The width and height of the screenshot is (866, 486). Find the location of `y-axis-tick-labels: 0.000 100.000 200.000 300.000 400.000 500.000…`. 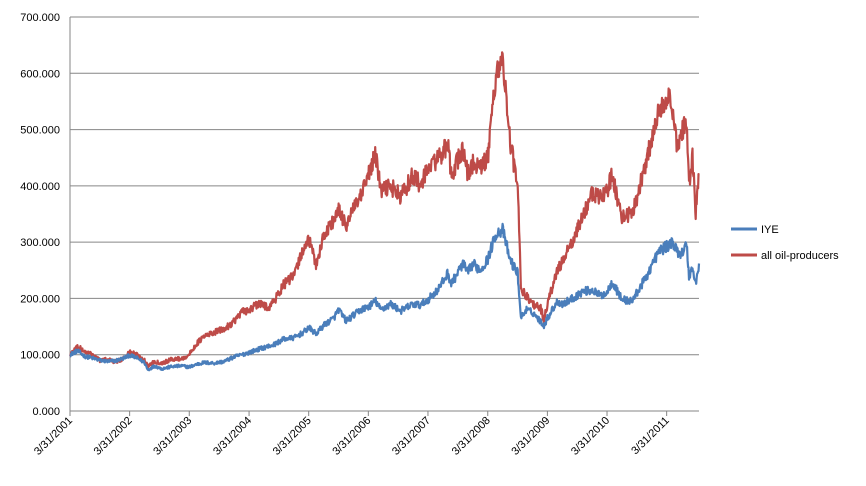

y-axis-tick-labels: 0.000 100.000 200.000 300.000 400.000 500.000… is located at coordinates (40, 215).